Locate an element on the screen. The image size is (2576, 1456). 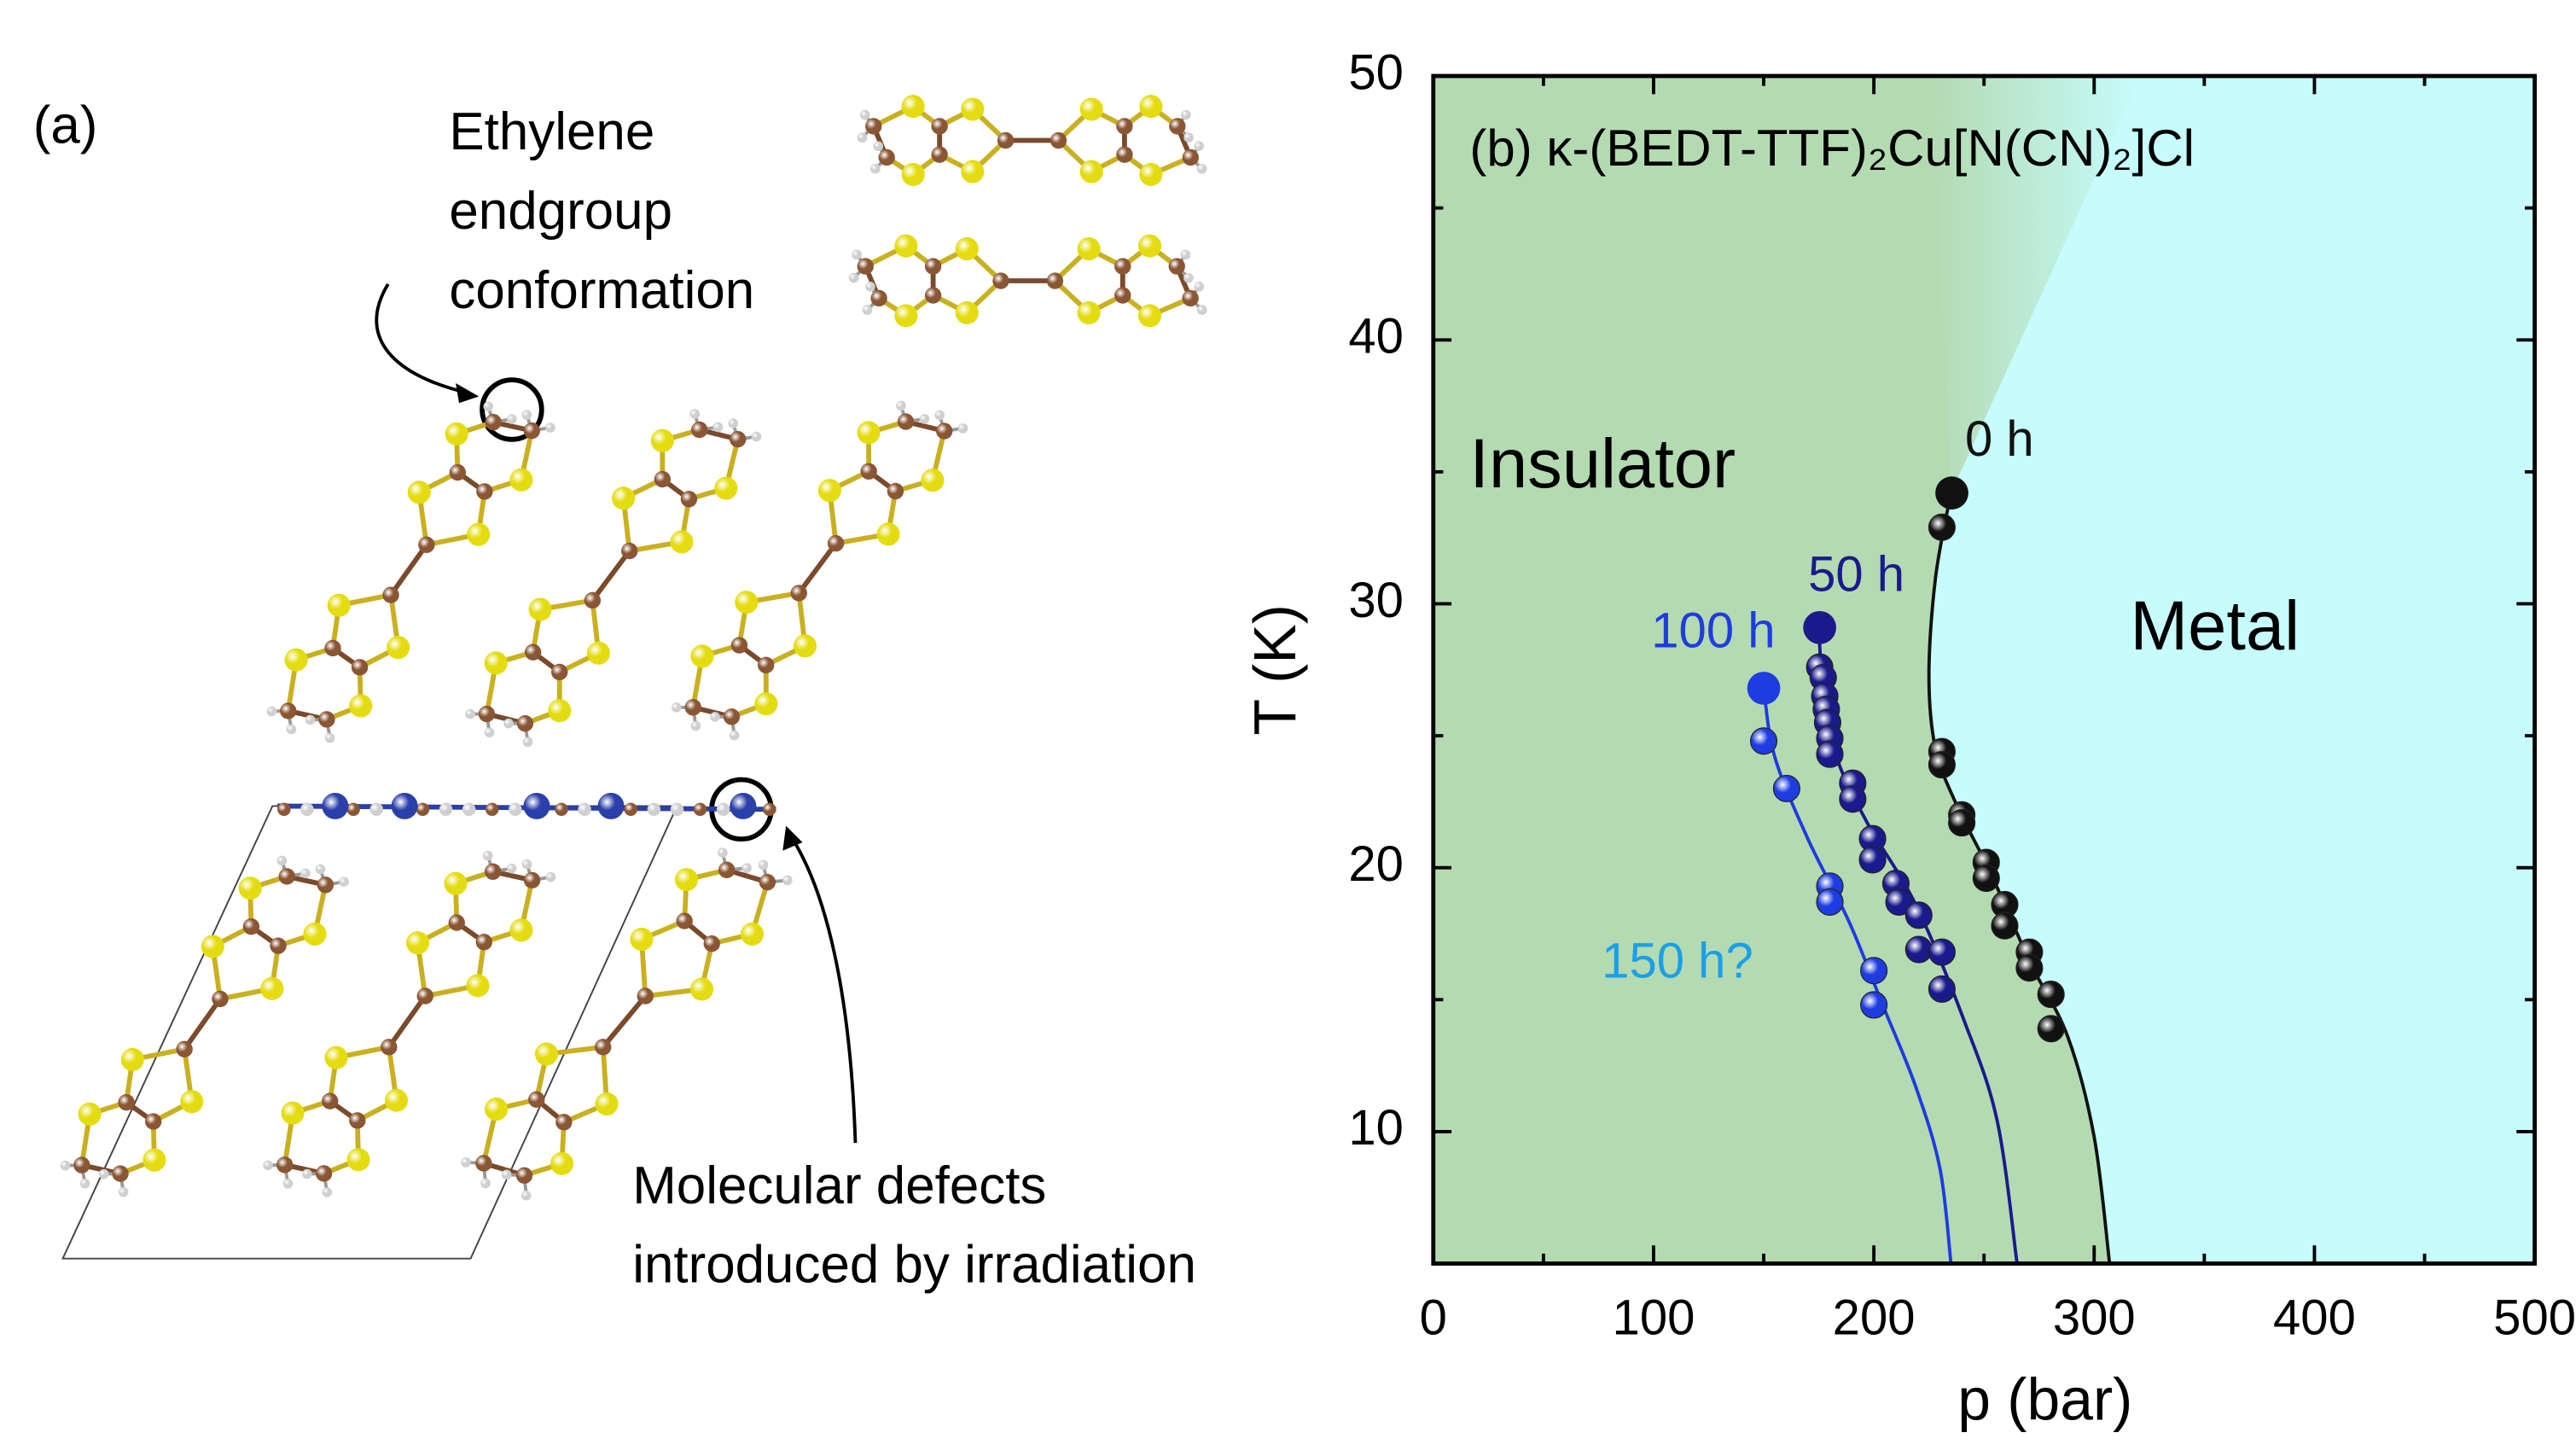
x-tick-label: 300 is located at coordinates (2094, 1318).